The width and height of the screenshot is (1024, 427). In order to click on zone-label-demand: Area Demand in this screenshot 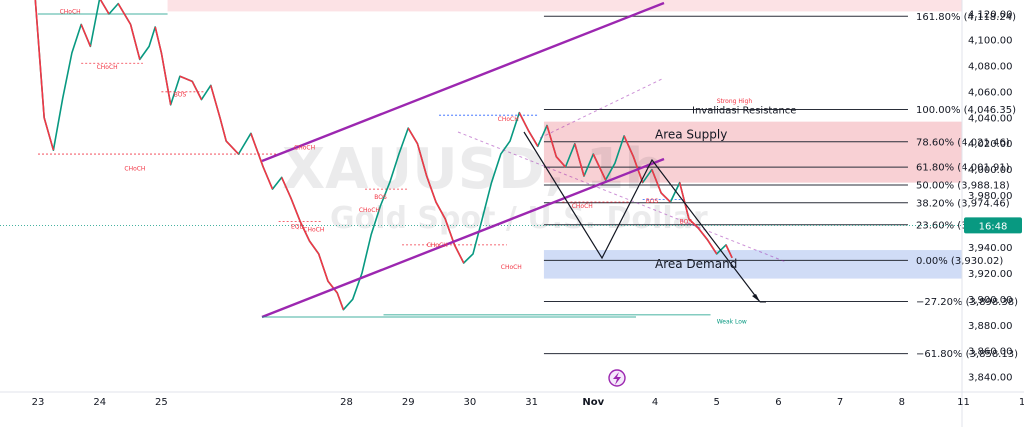, I will do `click(696, 264)`.